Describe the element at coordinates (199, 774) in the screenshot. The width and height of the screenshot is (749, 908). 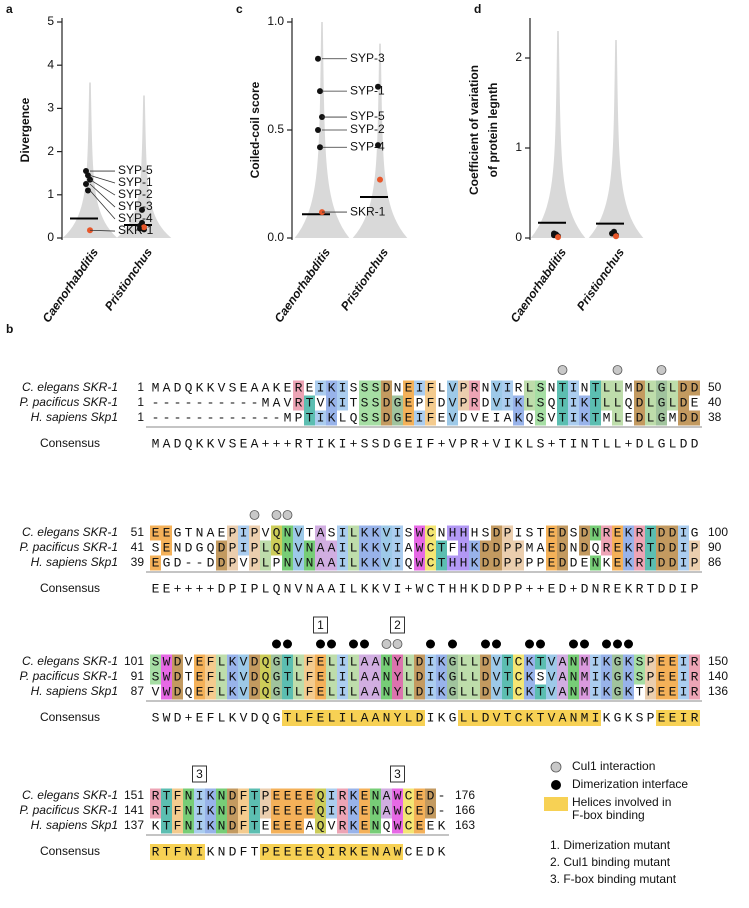
I see `mutant-box-label: 3` at that location.